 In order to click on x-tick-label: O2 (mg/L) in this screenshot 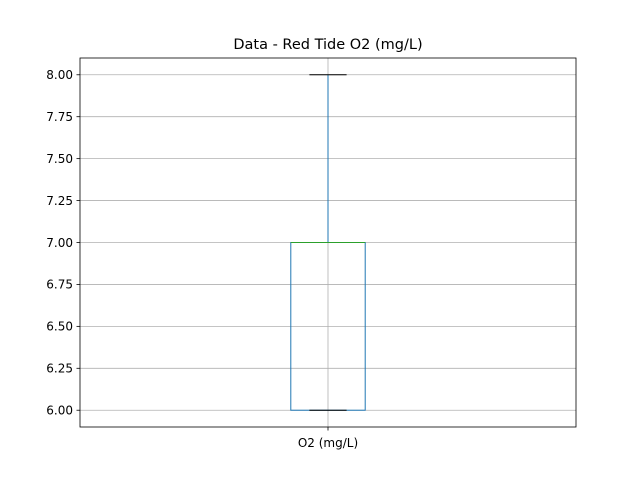, I will do `click(328, 443)`.